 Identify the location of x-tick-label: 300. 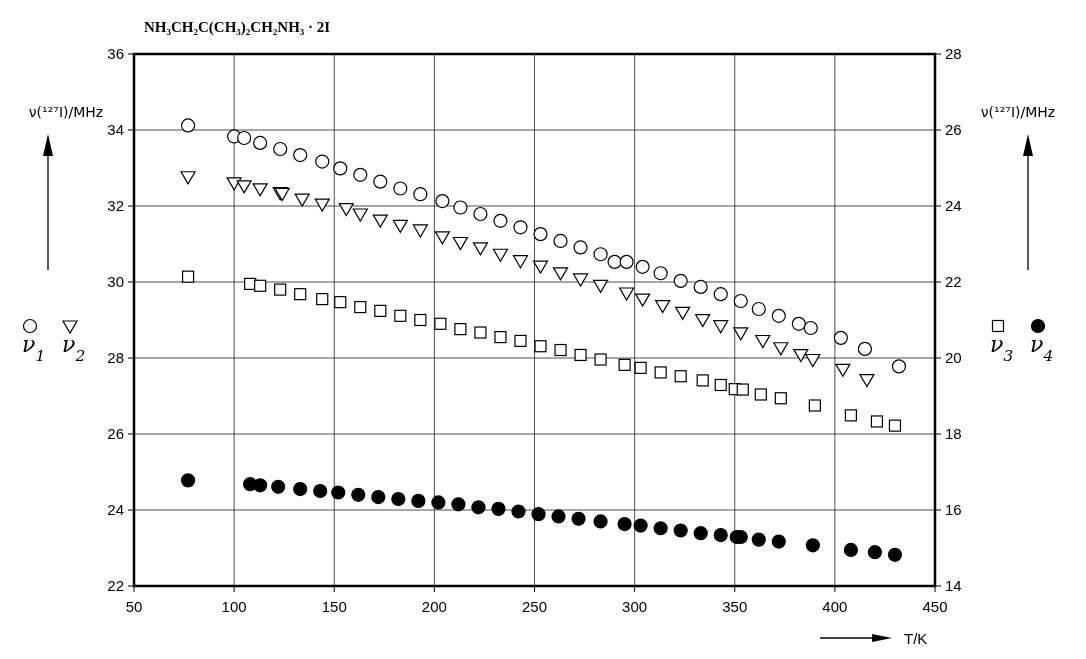
(635, 606).